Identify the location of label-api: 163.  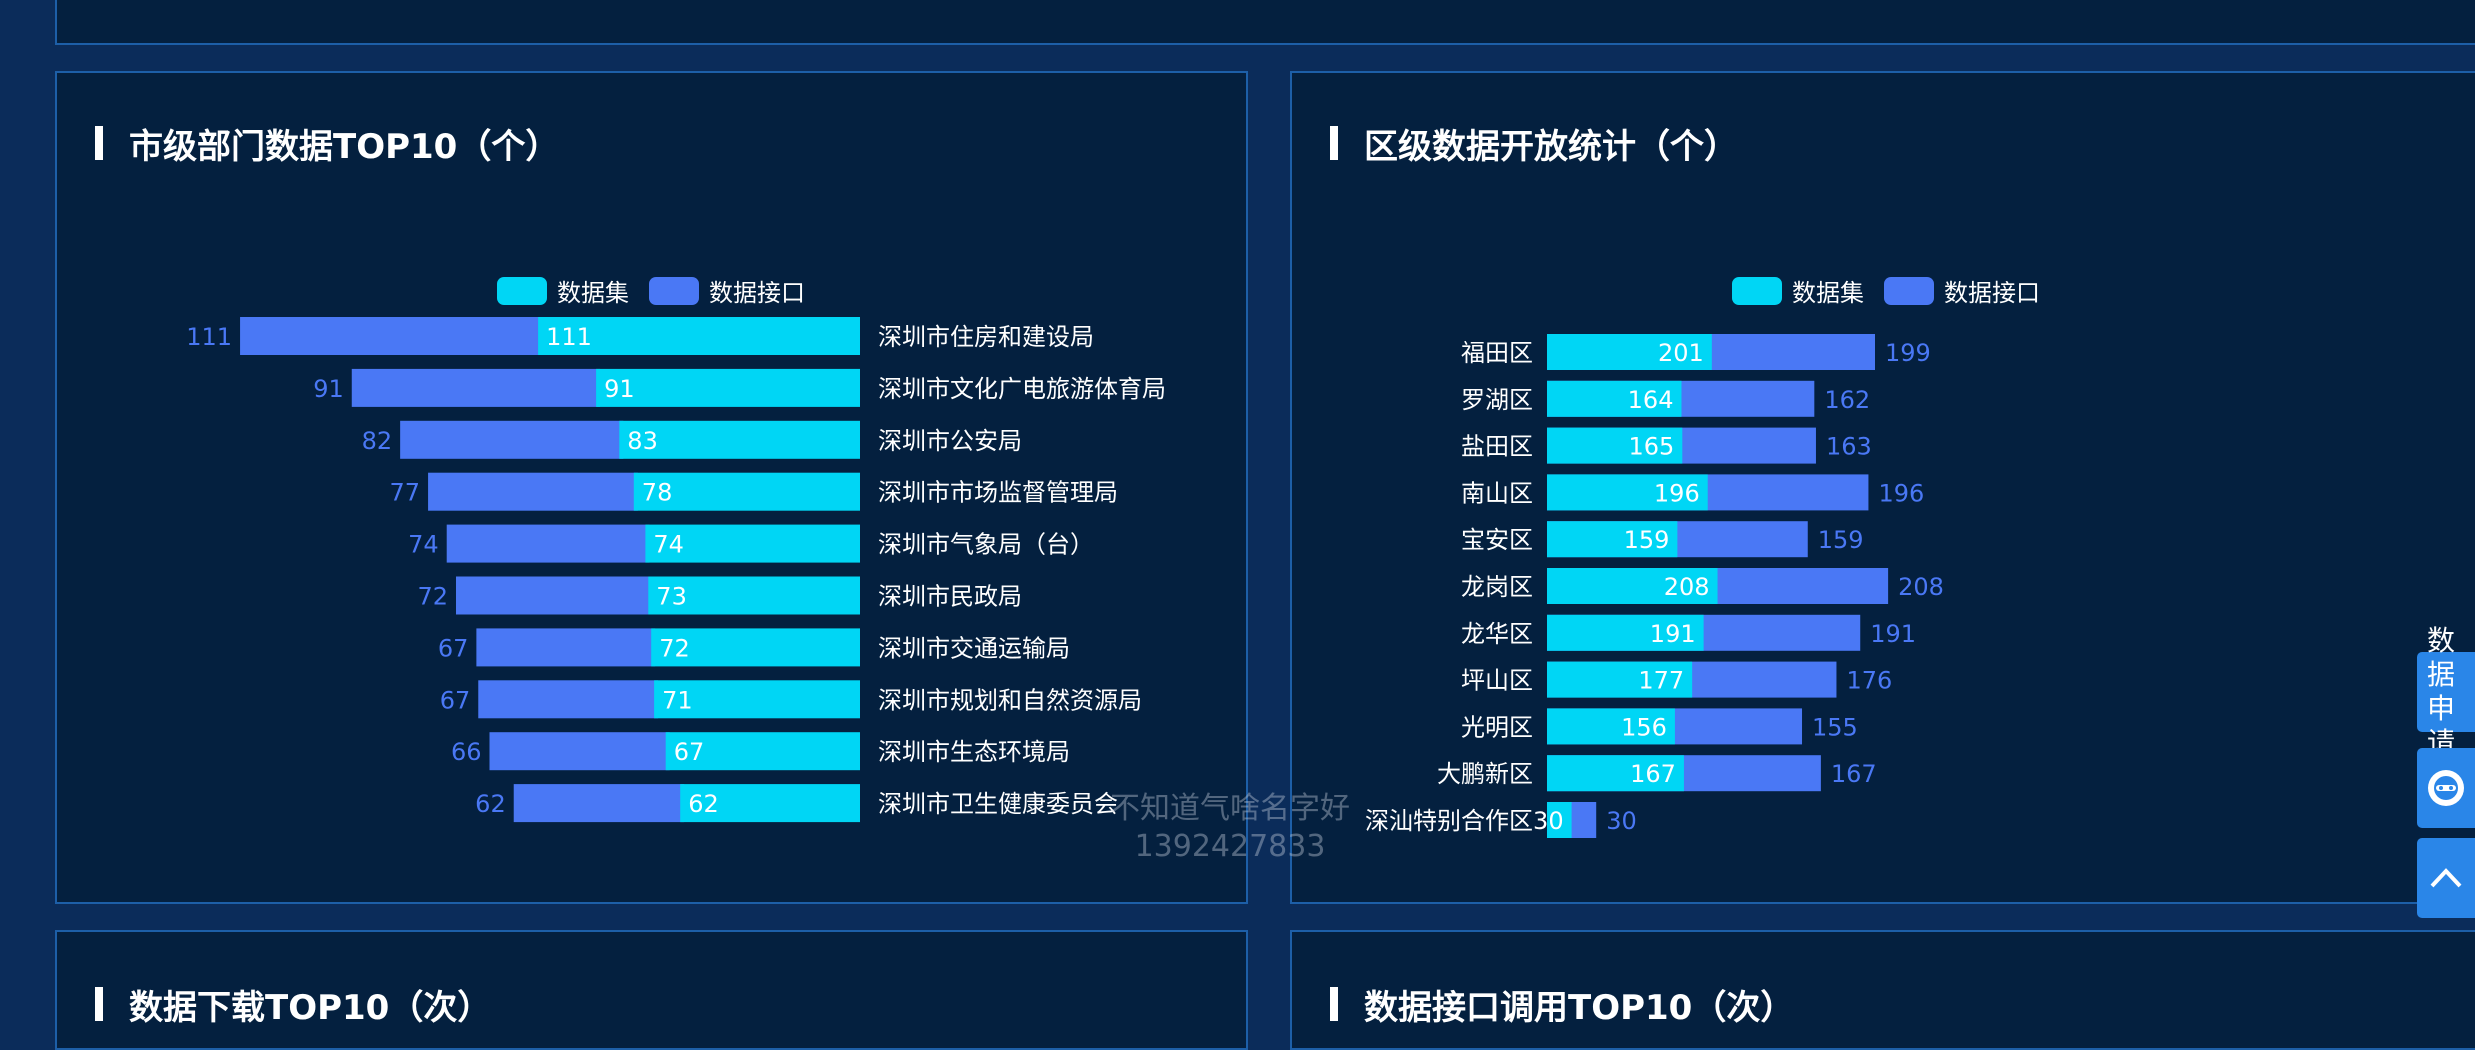
(1849, 447).